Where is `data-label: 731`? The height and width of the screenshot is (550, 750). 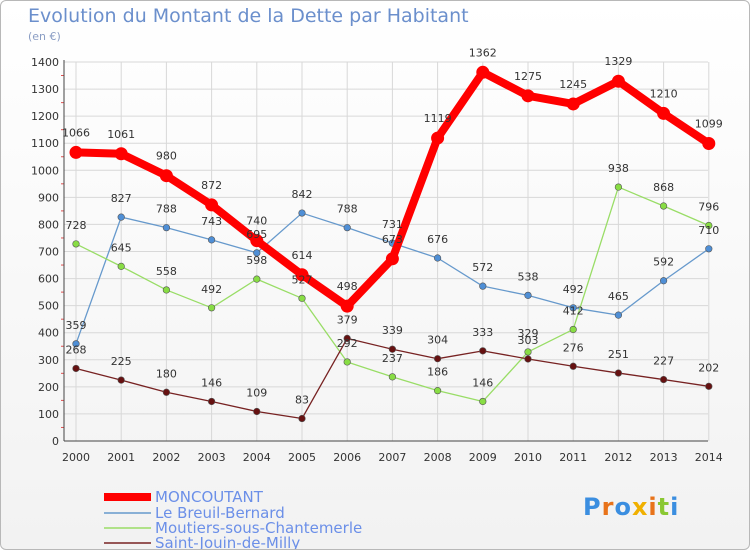
data-label: 731 is located at coordinates (392, 224).